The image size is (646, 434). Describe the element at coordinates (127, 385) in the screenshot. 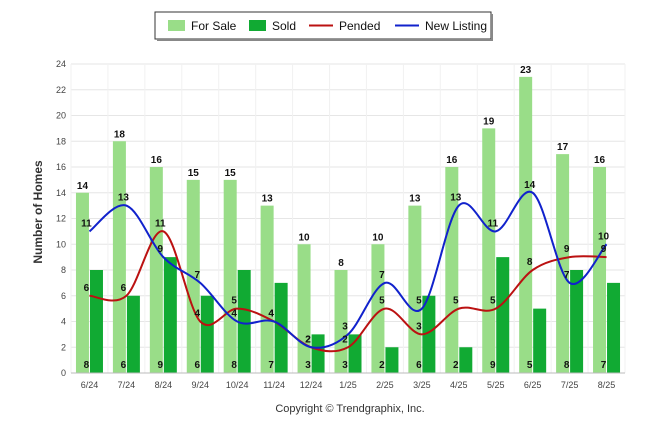

I see `x-tick-label: 7/24` at that location.